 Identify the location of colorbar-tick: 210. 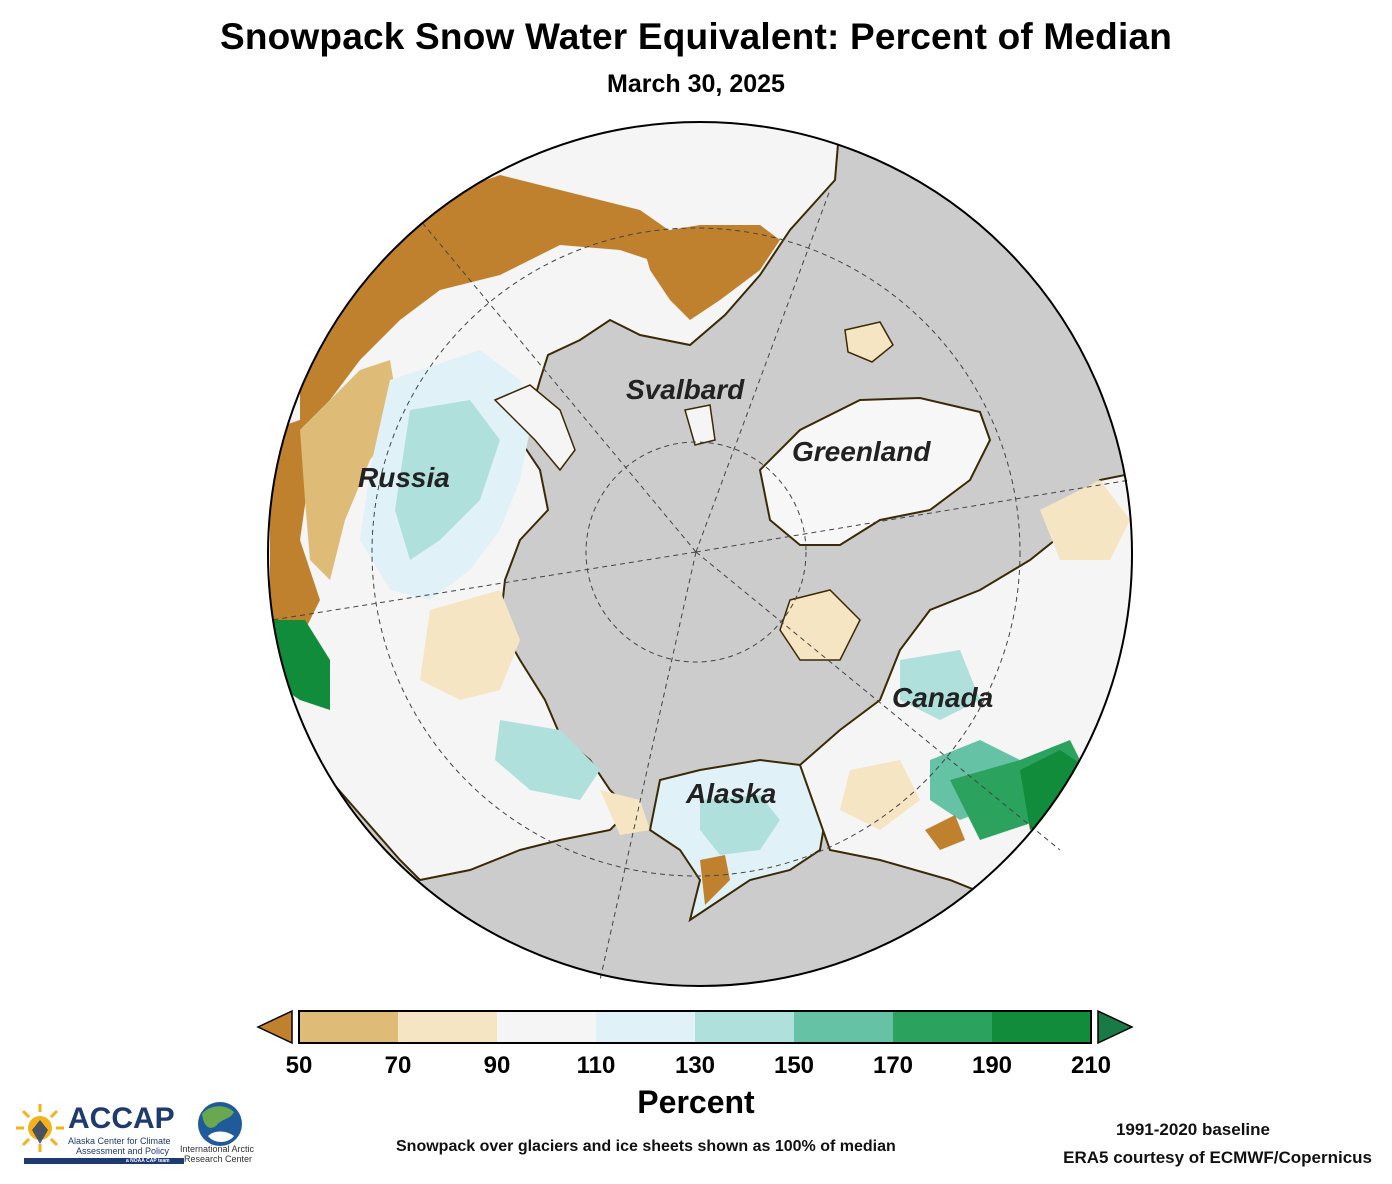
(1091, 1065).